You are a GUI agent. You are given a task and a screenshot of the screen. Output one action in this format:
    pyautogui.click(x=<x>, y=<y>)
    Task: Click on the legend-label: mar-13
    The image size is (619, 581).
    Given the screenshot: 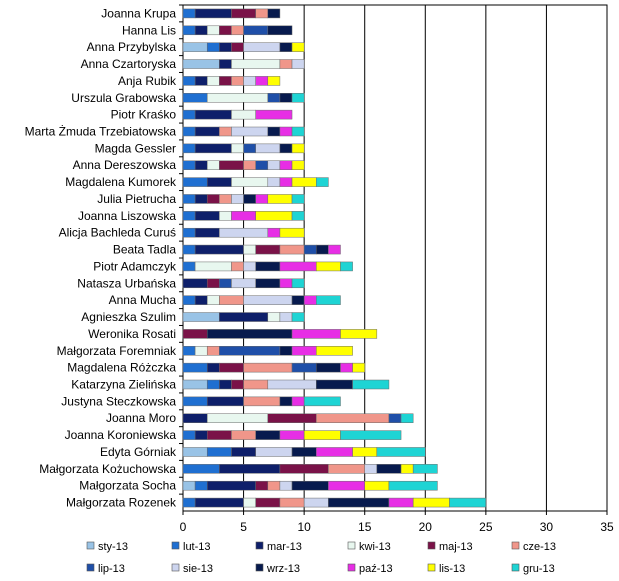 What is the action you would take?
    pyautogui.click(x=284, y=547)
    